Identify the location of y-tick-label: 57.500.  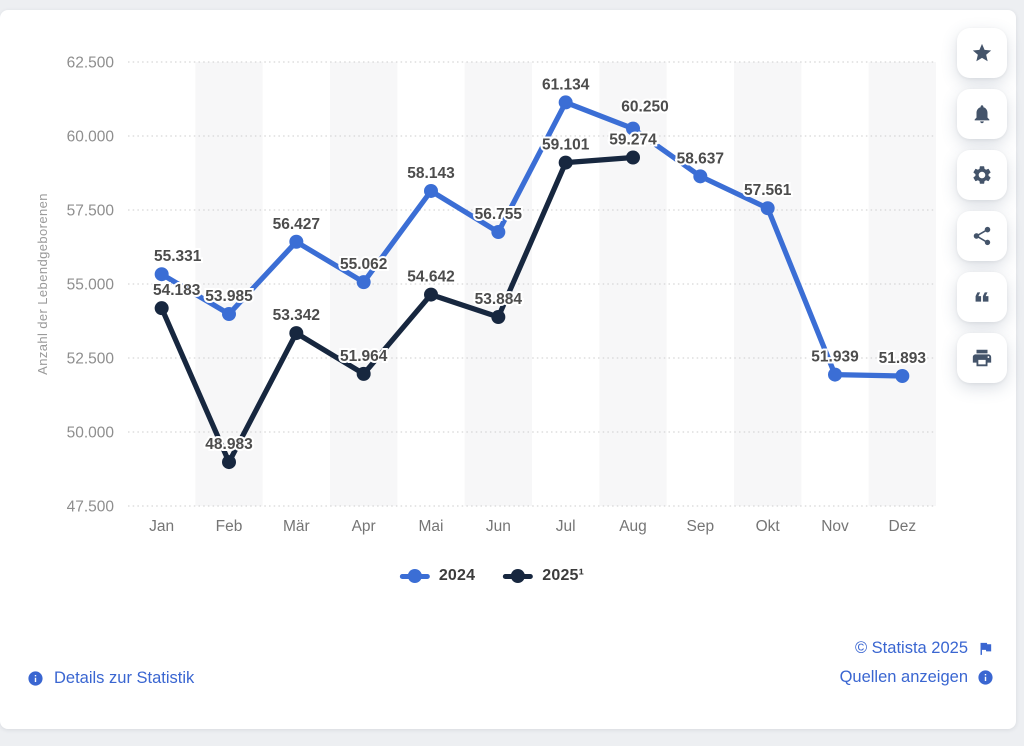
(91, 211).